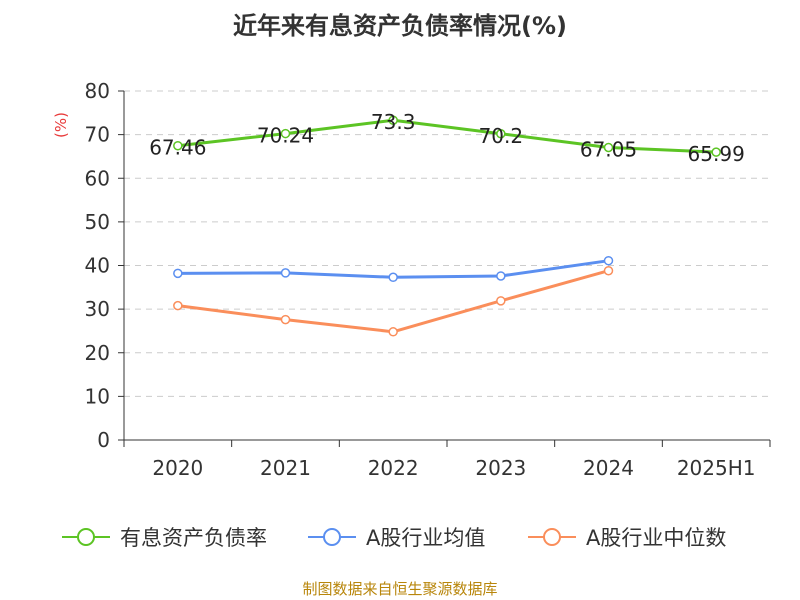  I want to click on x-tick-label: 2020, so click(177, 468).